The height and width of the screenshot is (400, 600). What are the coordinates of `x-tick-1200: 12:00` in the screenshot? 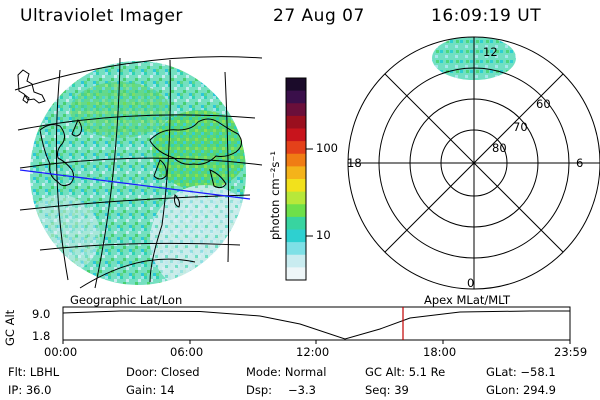 It's located at (313, 352).